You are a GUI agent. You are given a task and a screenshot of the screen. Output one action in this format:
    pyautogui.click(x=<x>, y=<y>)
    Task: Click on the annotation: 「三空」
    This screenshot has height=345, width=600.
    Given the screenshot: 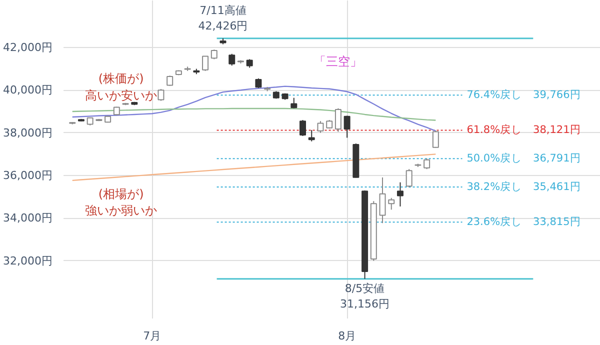 What is the action you would take?
    pyautogui.click(x=338, y=61)
    